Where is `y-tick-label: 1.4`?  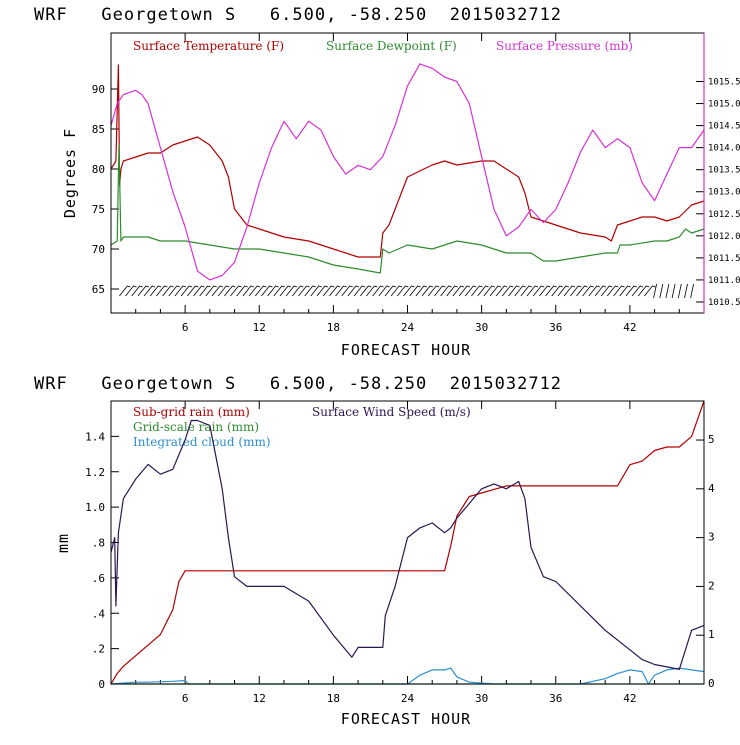
y-tick-label: 1.4 is located at coordinates (95, 436).